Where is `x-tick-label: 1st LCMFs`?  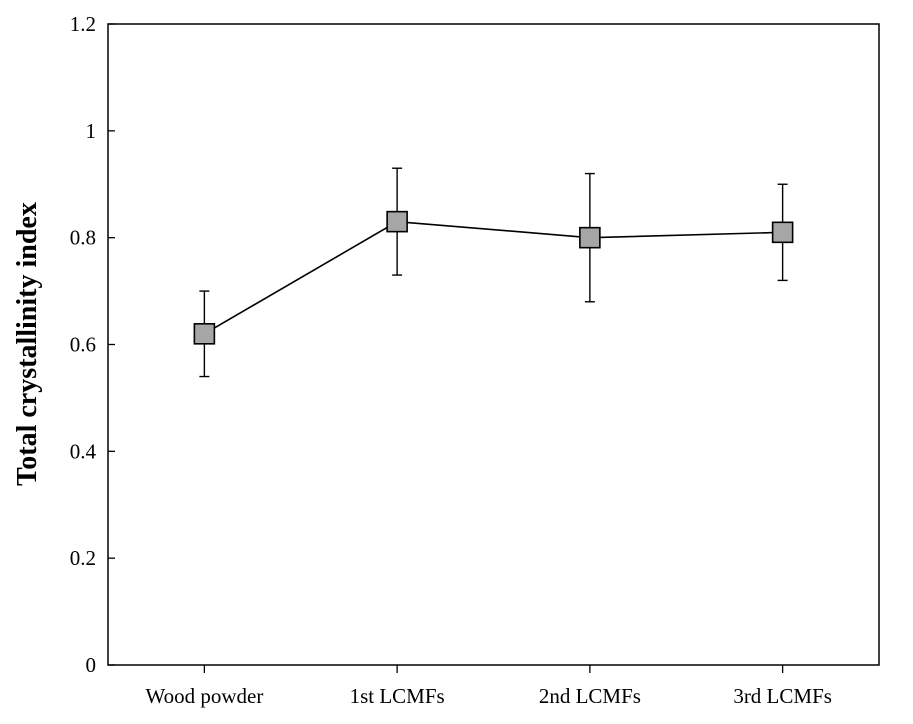 x-tick-label: 1st LCMFs is located at coordinates (397, 696).